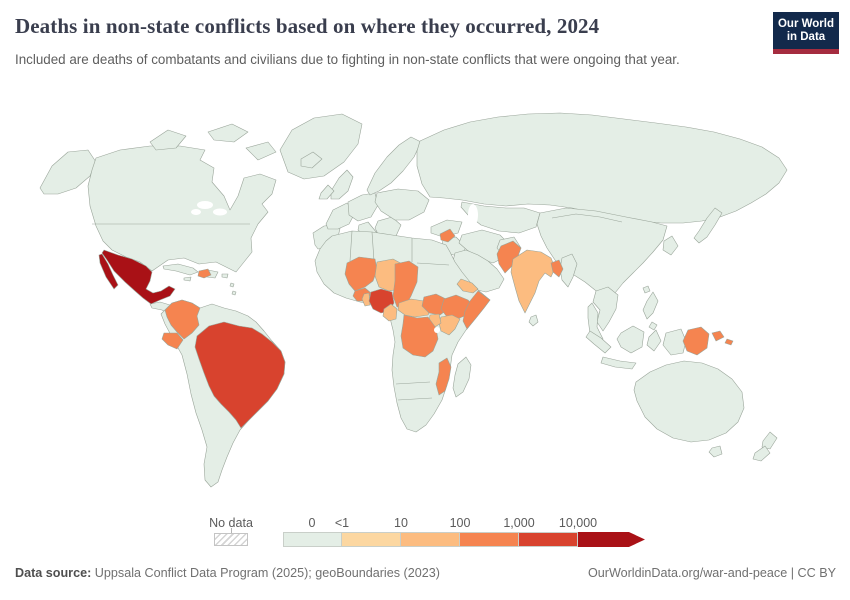 This screenshot has width=850, height=600. Describe the element at coordinates (460, 523) in the screenshot. I see `legend-tick-label-3: 100` at that location.